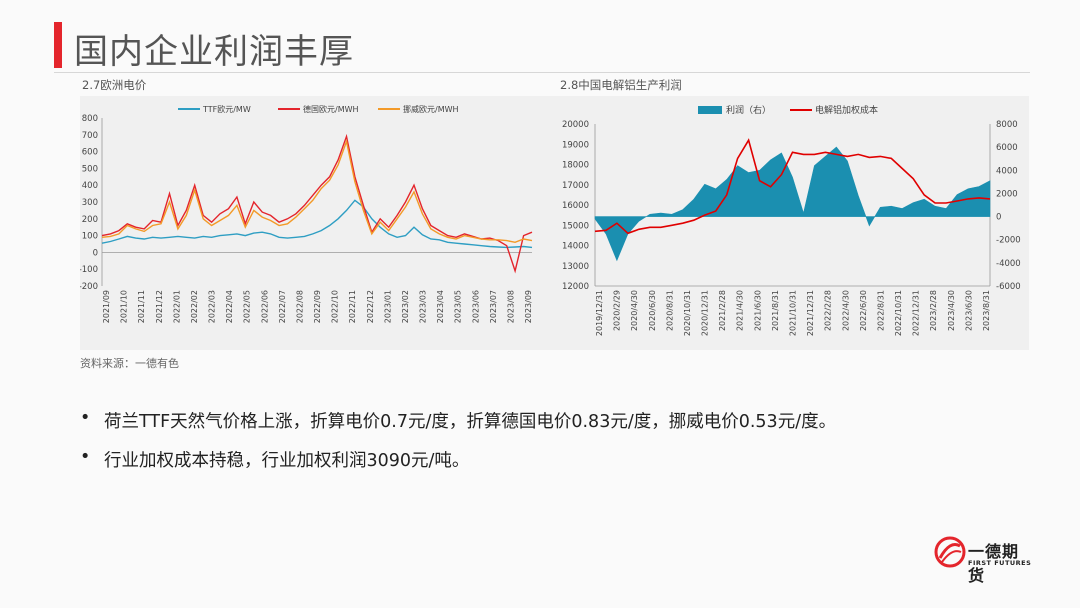 The image size is (1080, 608). I want to click on x-tick-label: 2020/8/31, so click(669, 310).